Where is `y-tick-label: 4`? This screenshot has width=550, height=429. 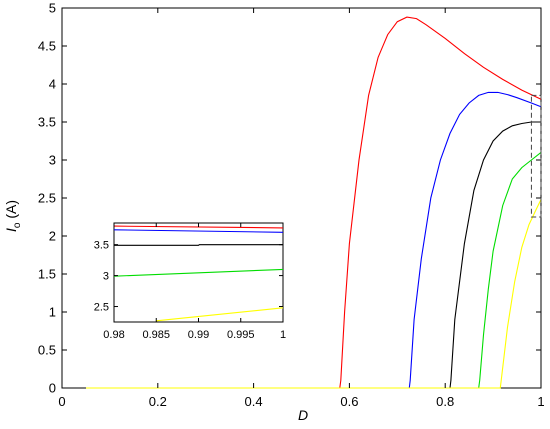
y-tick-label: 4 is located at coordinates (52, 84).